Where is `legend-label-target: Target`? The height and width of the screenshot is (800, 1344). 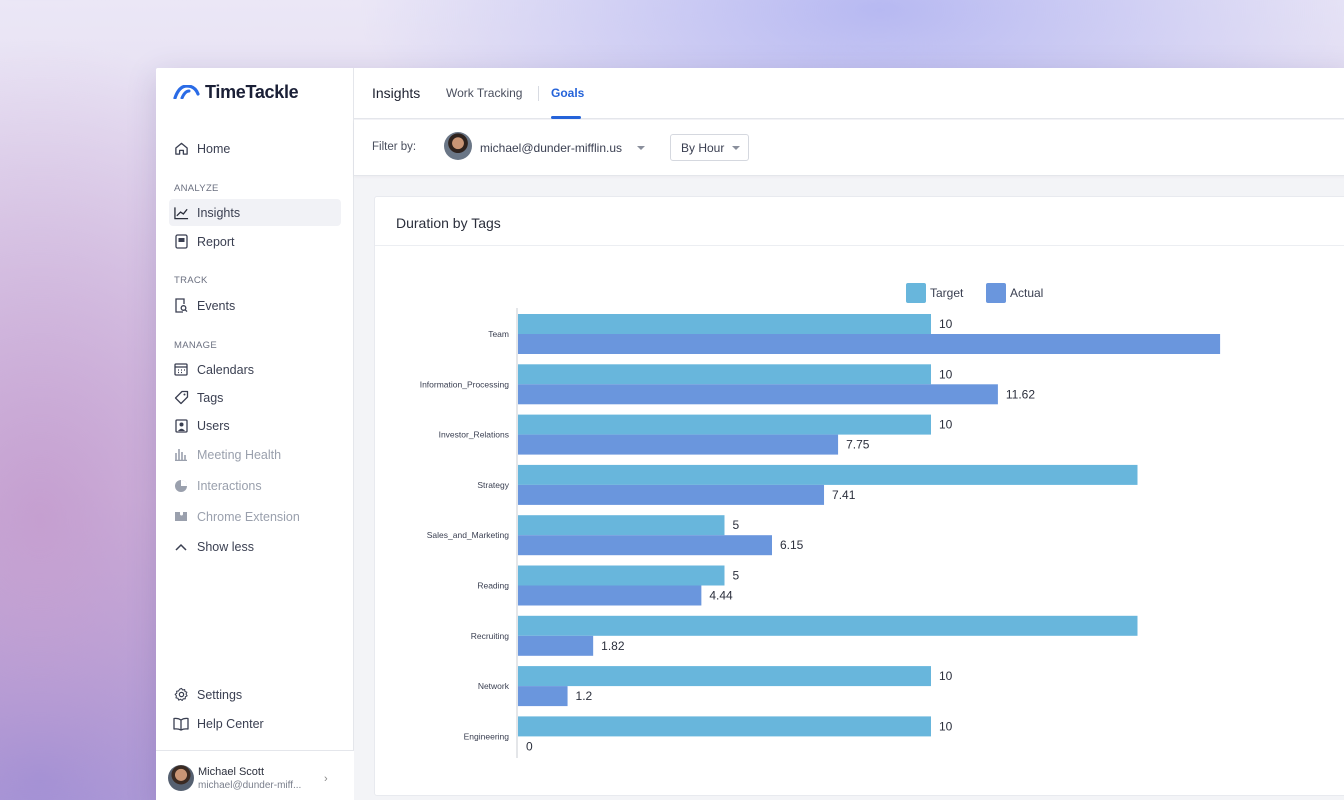
legend-label-target: Target is located at coordinates (947, 293).